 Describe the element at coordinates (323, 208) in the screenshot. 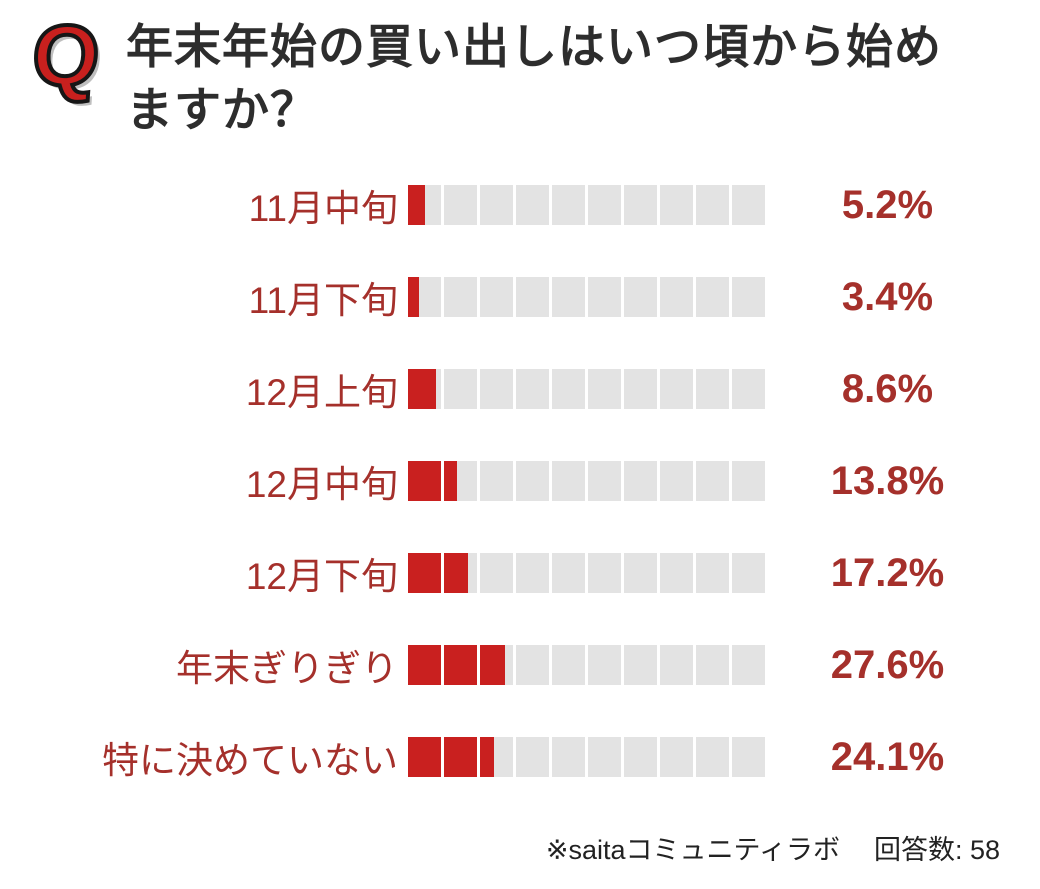

I see `category-label: 11月中旬` at that location.